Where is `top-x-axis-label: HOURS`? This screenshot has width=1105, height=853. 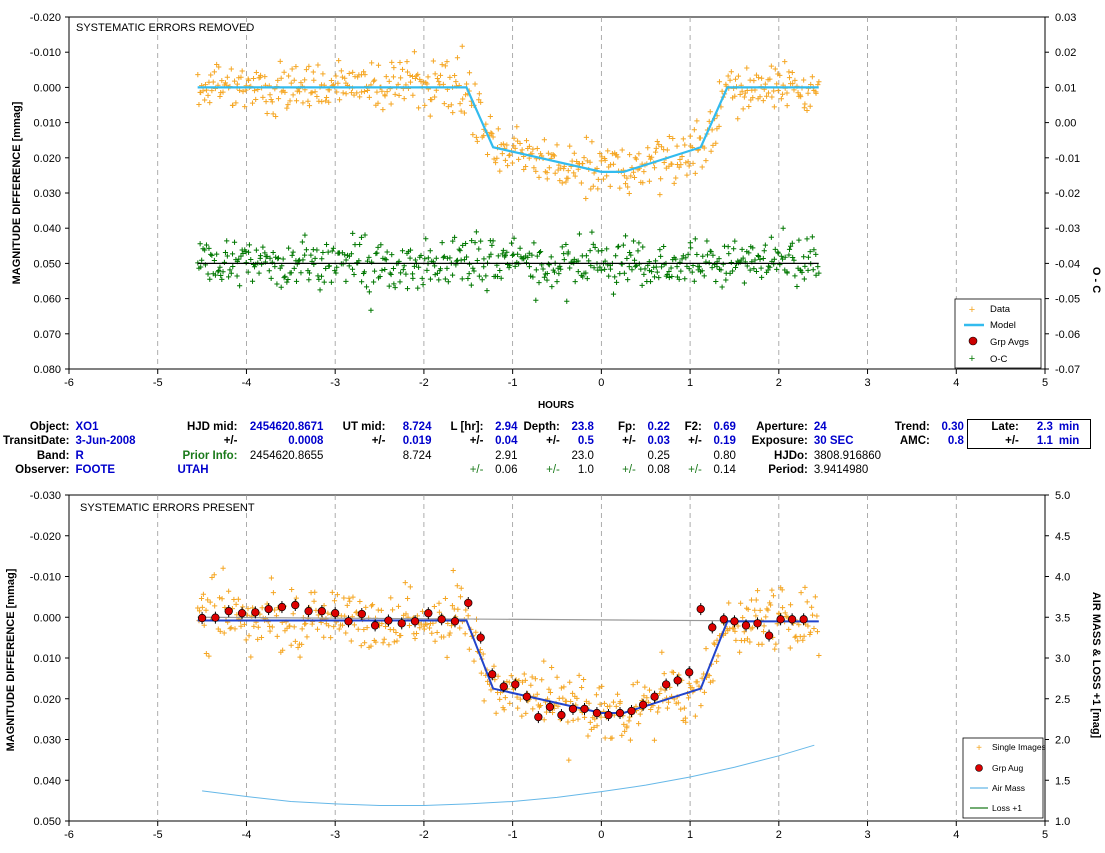 top-x-axis-label: HOURS is located at coordinates (556, 405).